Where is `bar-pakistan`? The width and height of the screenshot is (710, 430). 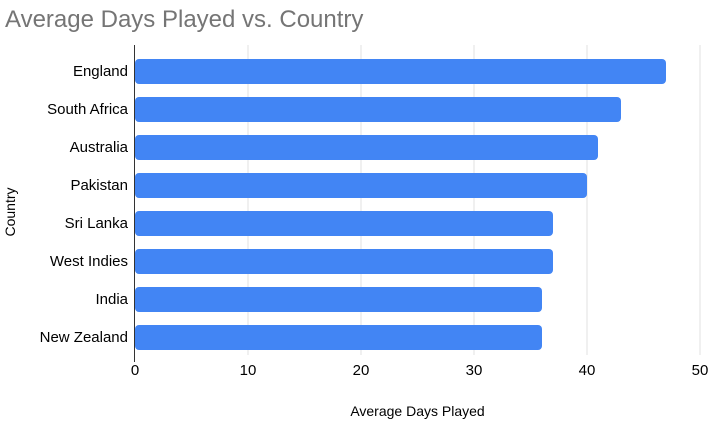
bar-pakistan is located at coordinates (361, 185).